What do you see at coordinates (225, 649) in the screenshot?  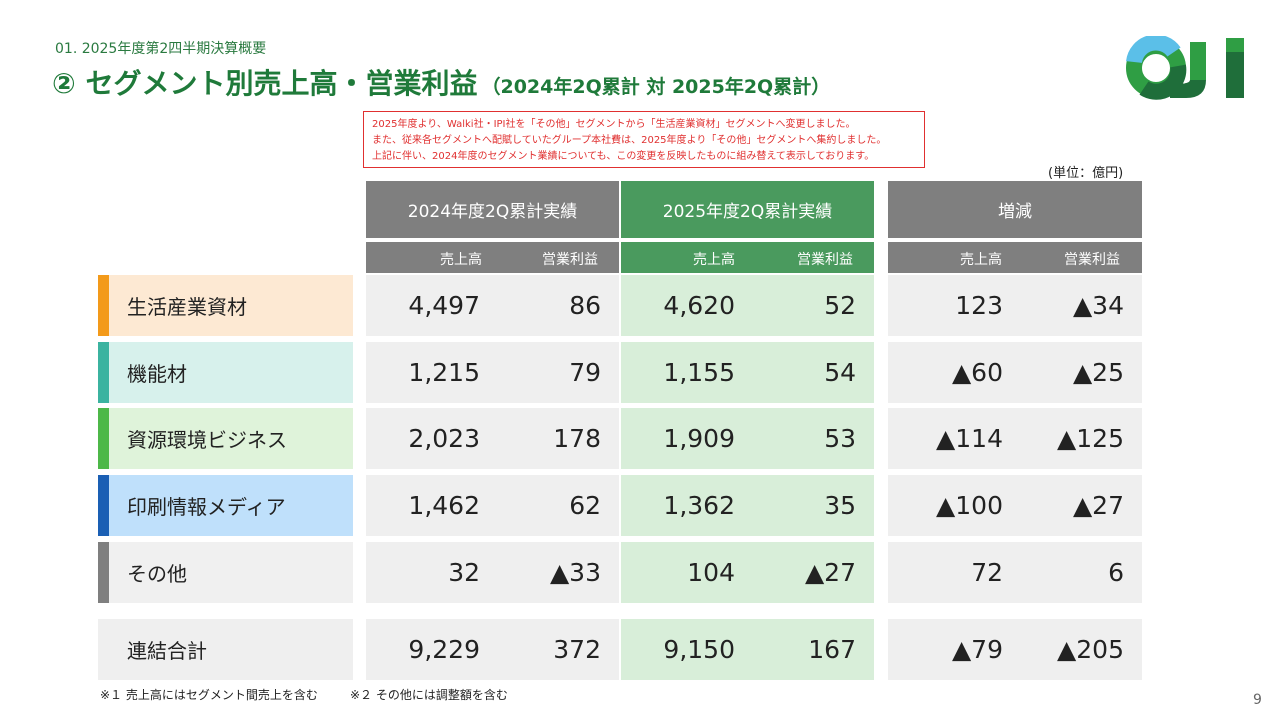 I see `total-row-label: 連結合計` at bounding box center [225, 649].